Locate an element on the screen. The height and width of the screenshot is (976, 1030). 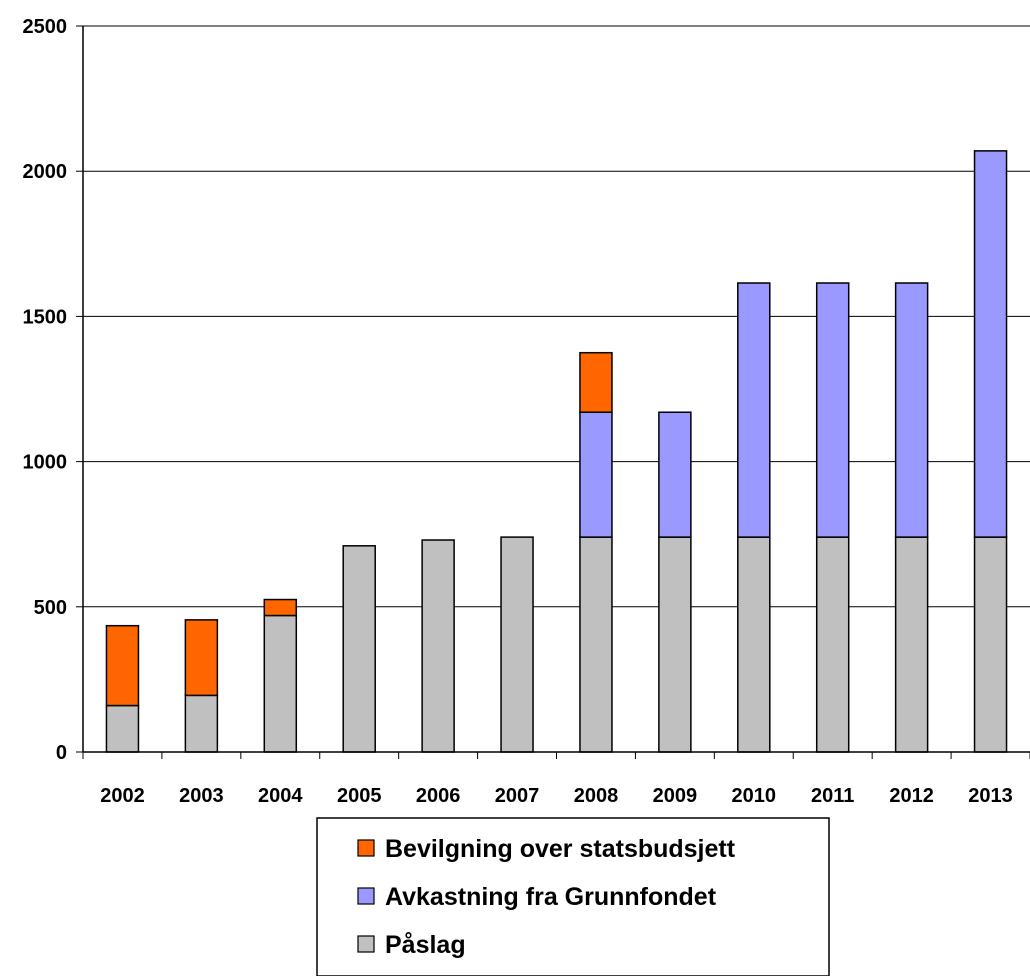
x-tick-label: 2012 is located at coordinates (911, 796).